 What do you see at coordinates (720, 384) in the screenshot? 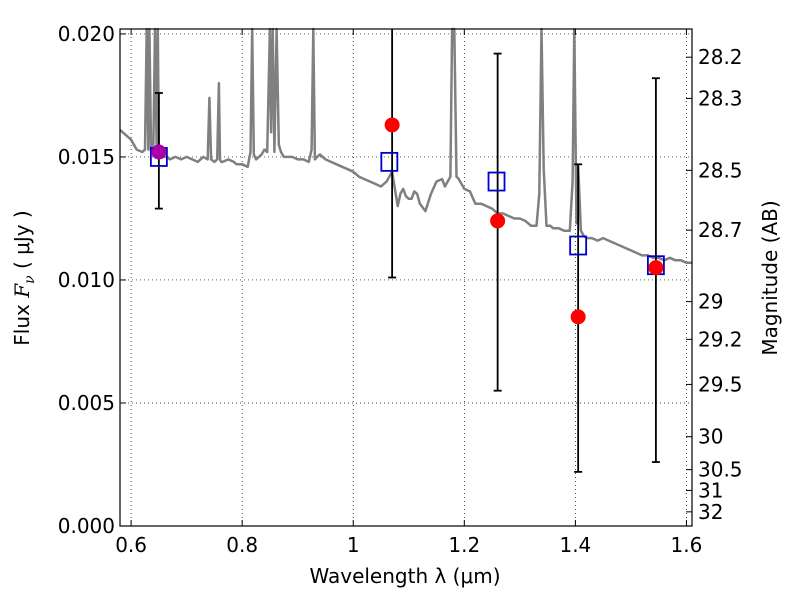
I see `mag-tick-label: 29.5` at bounding box center [720, 384].